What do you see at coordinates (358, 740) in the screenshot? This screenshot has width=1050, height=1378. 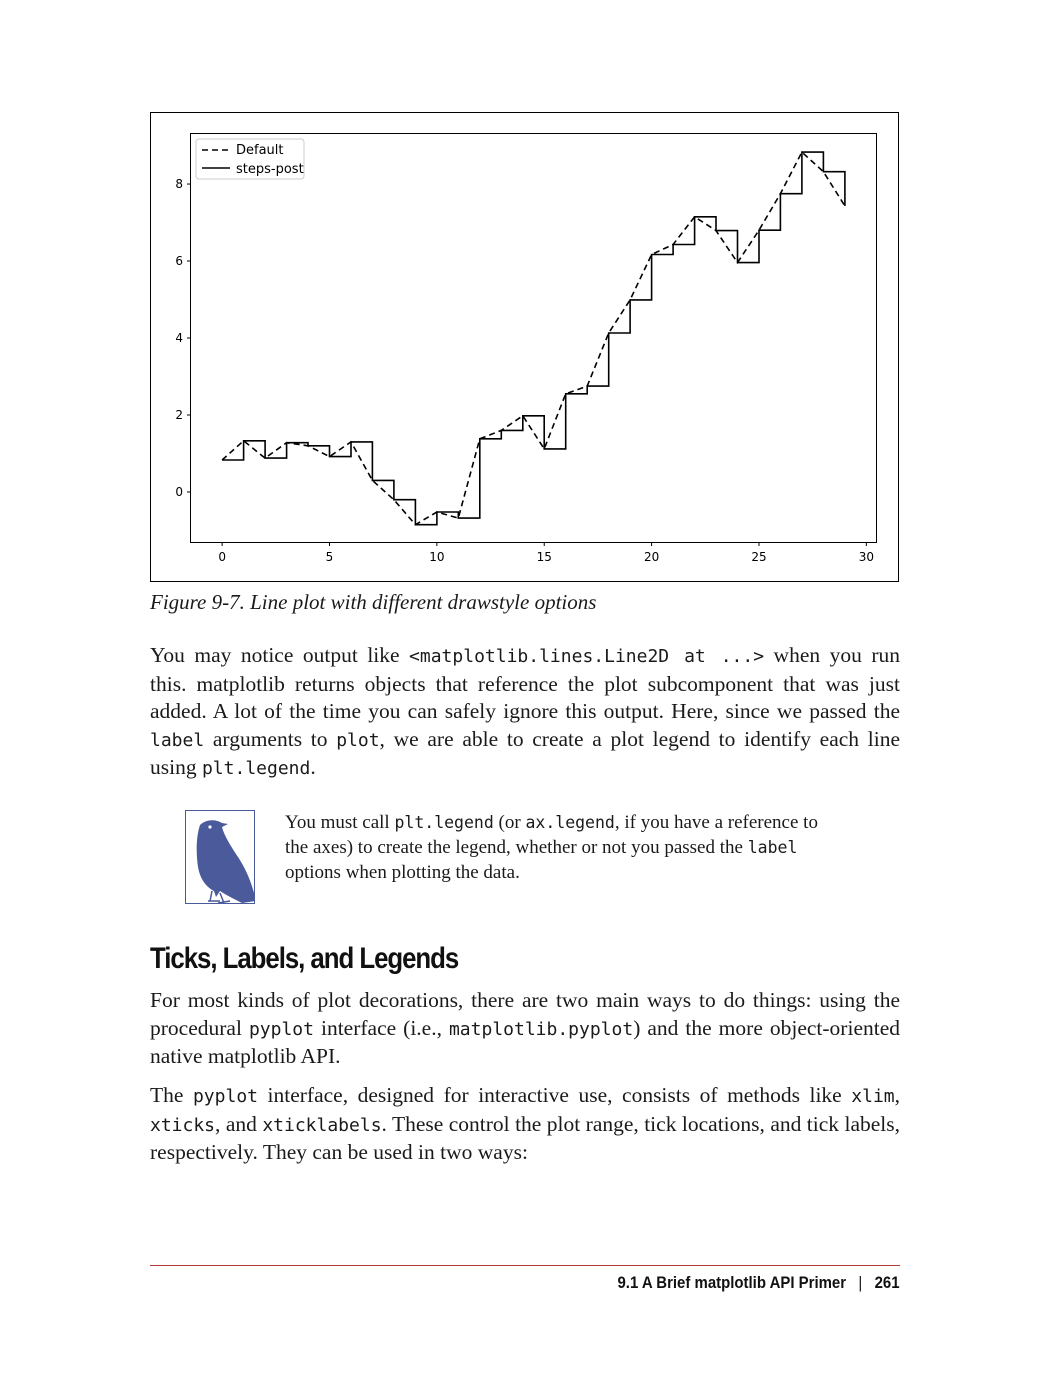 I see `code-inline: plot` at bounding box center [358, 740].